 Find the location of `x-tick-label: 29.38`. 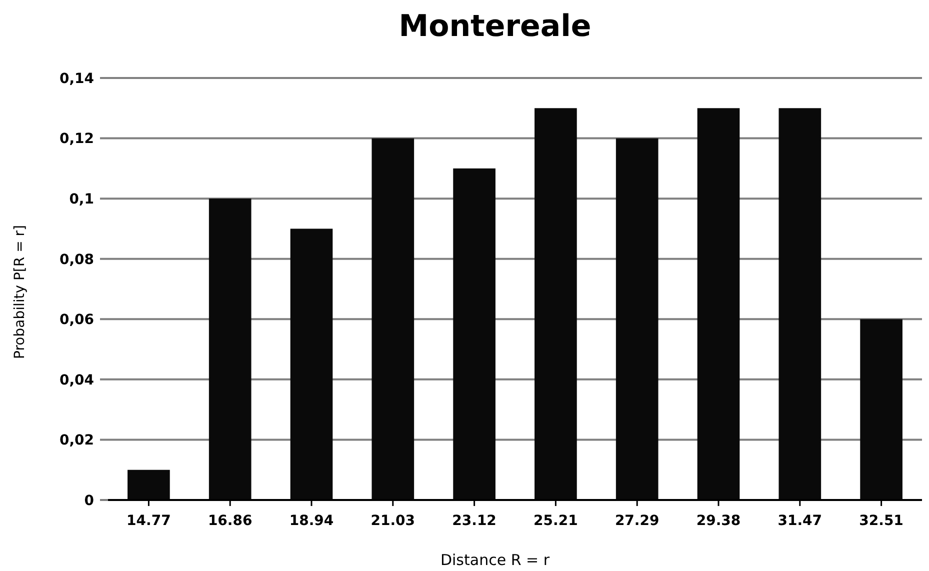

x-tick-label: 29.38 is located at coordinates (718, 521).